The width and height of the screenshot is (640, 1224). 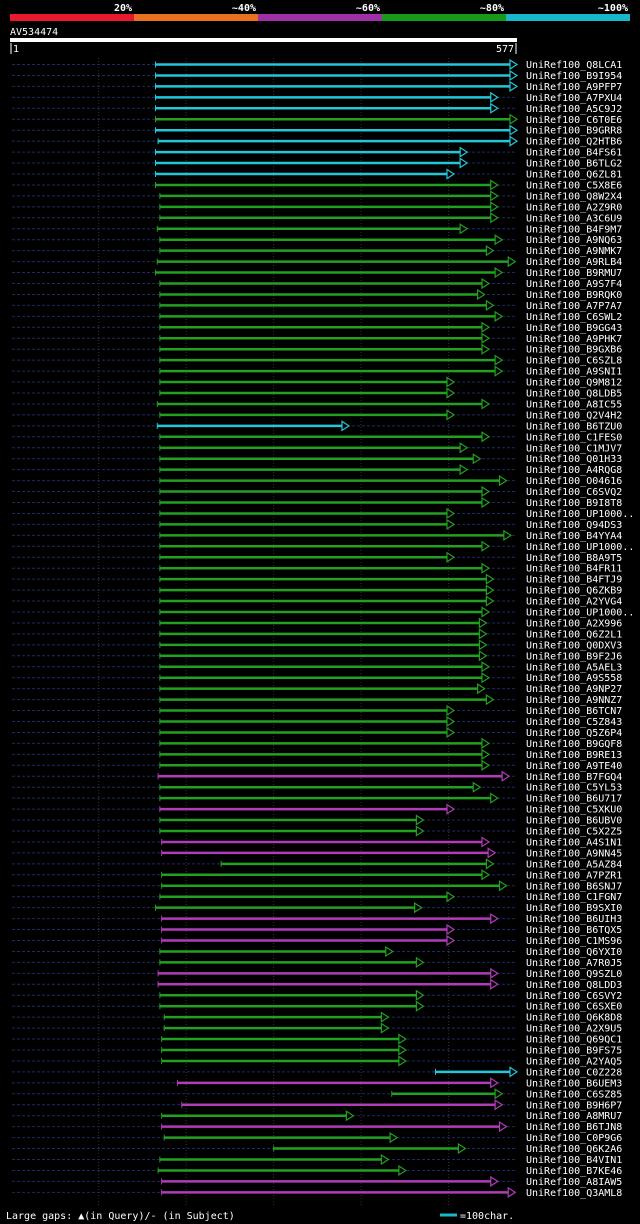 What do you see at coordinates (317, 382) in the screenshot?
I see `hit-row: UniRef100_Q9M812` at bounding box center [317, 382].